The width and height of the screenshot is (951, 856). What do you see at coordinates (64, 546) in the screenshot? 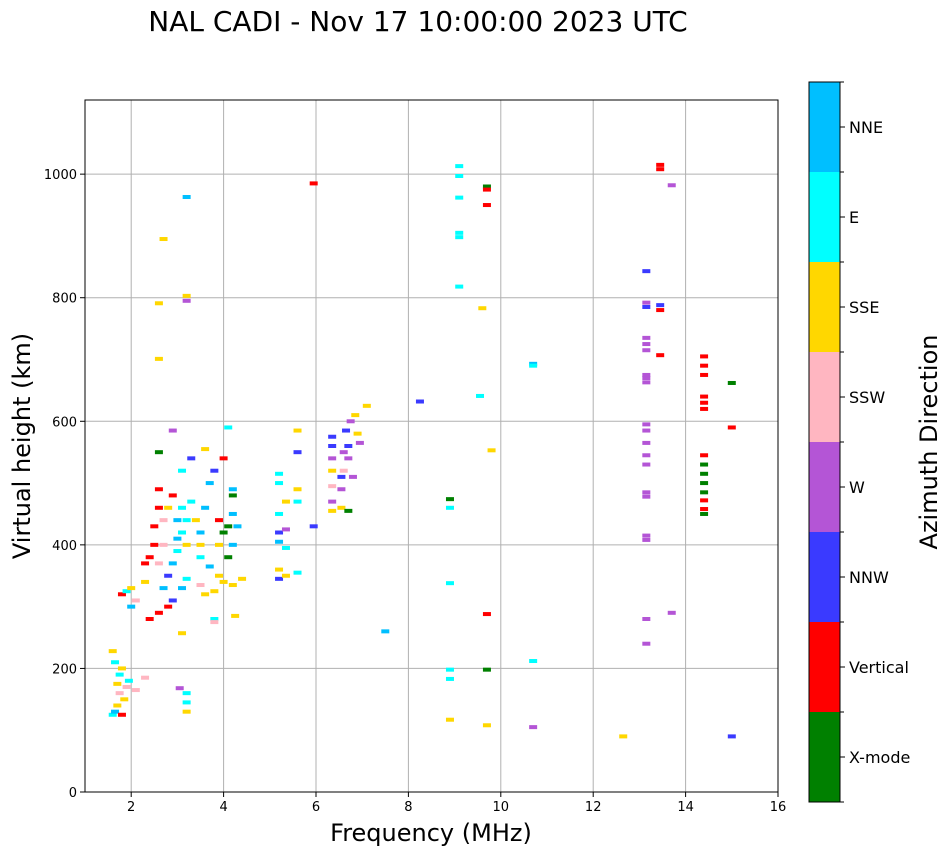
I see `y-tick-label: 400` at bounding box center [64, 546].